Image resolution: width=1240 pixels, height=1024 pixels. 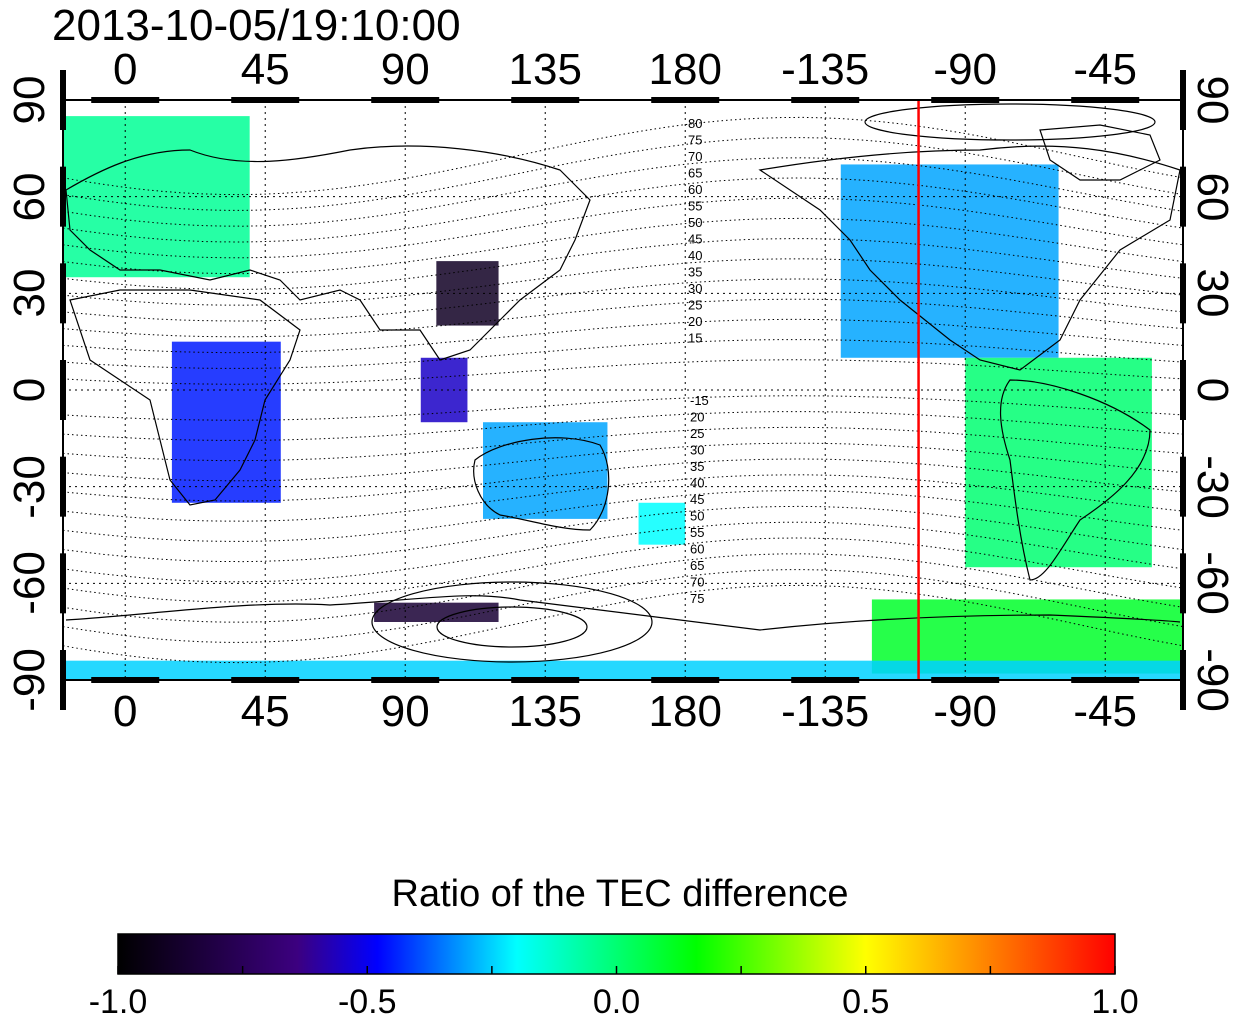 I want to click on europe-asia-coast, so click(x=328, y=253).